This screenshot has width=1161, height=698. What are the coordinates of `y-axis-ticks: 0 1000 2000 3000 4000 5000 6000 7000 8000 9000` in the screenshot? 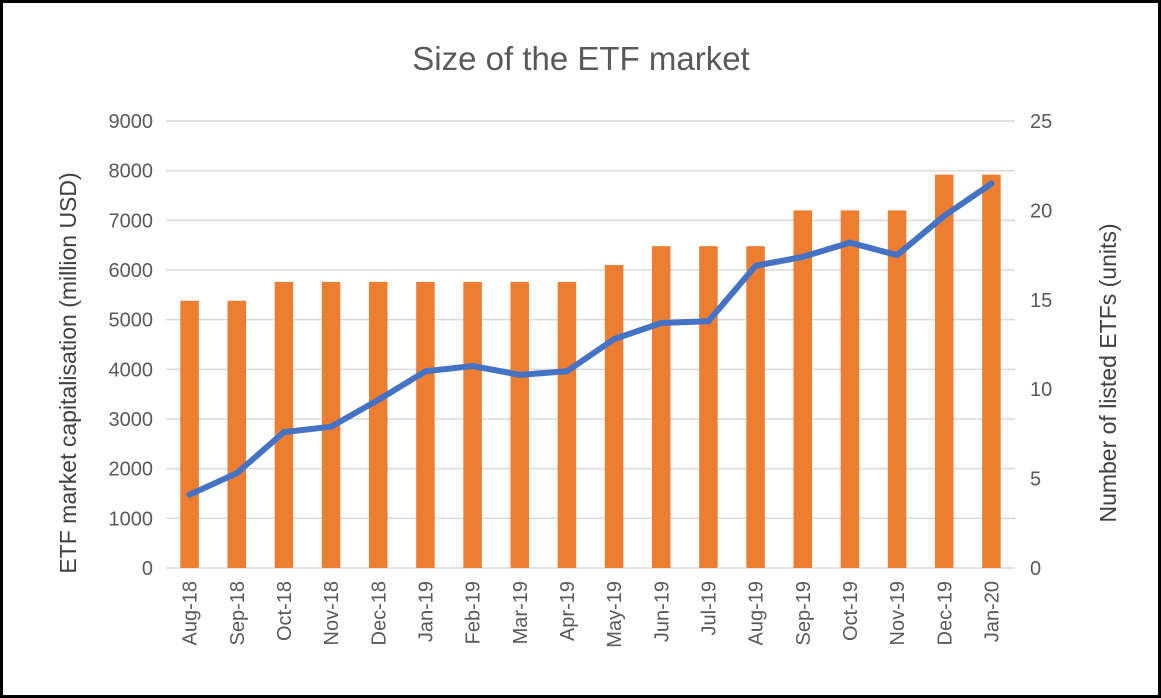 It's located at (131, 345).